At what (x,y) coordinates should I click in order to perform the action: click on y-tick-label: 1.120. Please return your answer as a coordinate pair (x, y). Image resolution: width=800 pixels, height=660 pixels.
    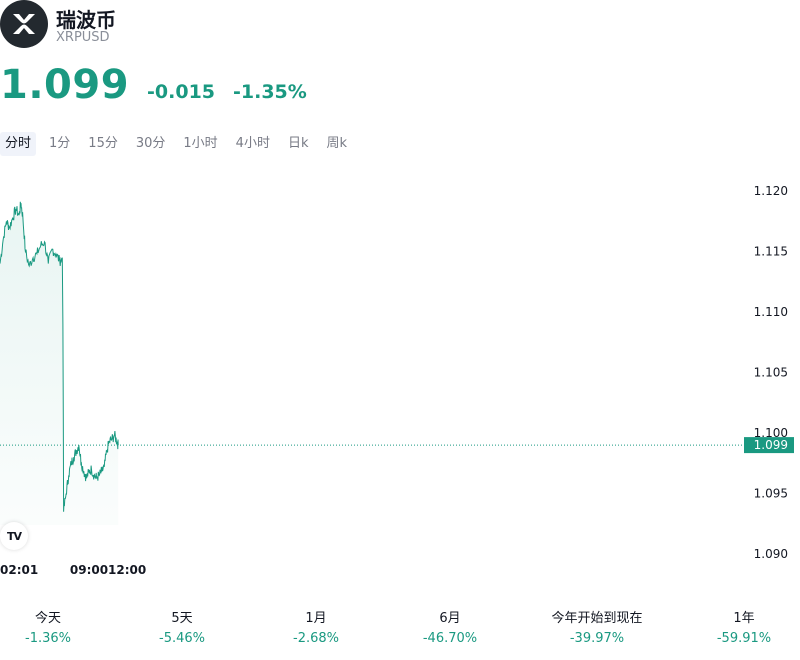
    Looking at the image, I should click on (771, 191).